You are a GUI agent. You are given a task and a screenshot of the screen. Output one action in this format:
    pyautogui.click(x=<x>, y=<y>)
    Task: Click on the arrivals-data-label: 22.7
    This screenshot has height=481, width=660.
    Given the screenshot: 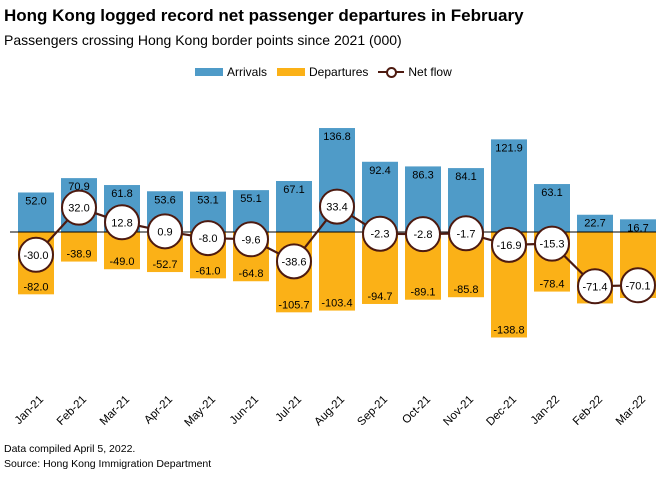 What is the action you would take?
    pyautogui.click(x=594, y=224)
    